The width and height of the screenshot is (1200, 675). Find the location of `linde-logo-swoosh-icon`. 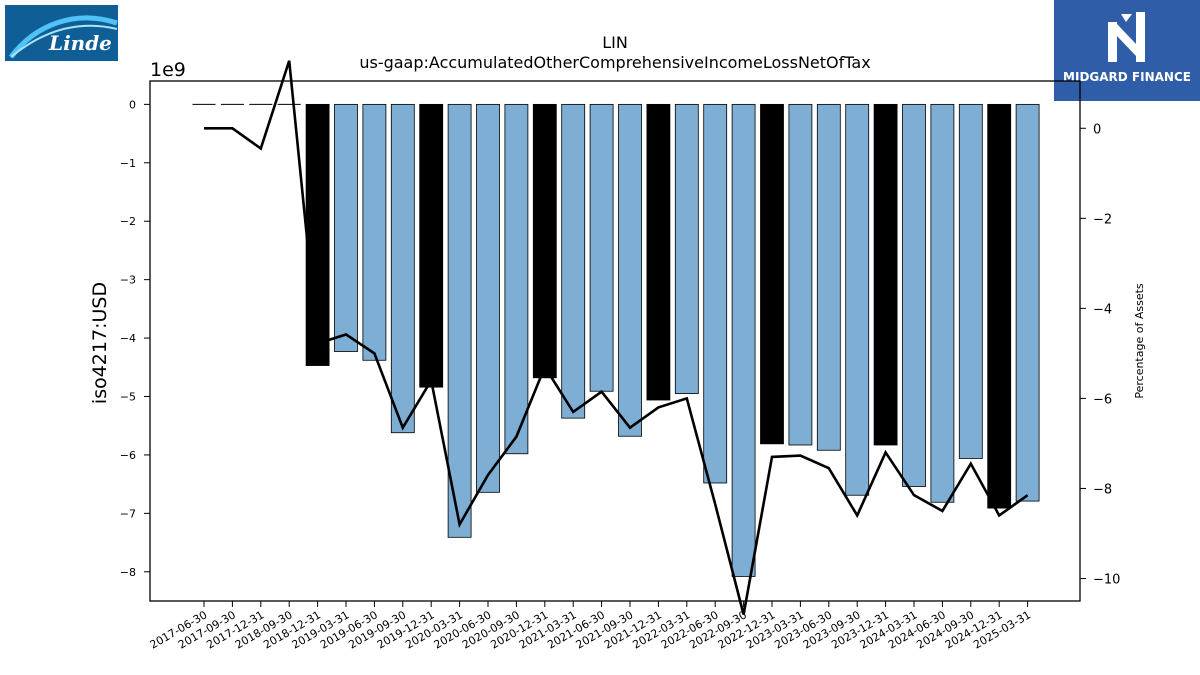

linde-logo-swoosh-icon is located at coordinates (63, 37).